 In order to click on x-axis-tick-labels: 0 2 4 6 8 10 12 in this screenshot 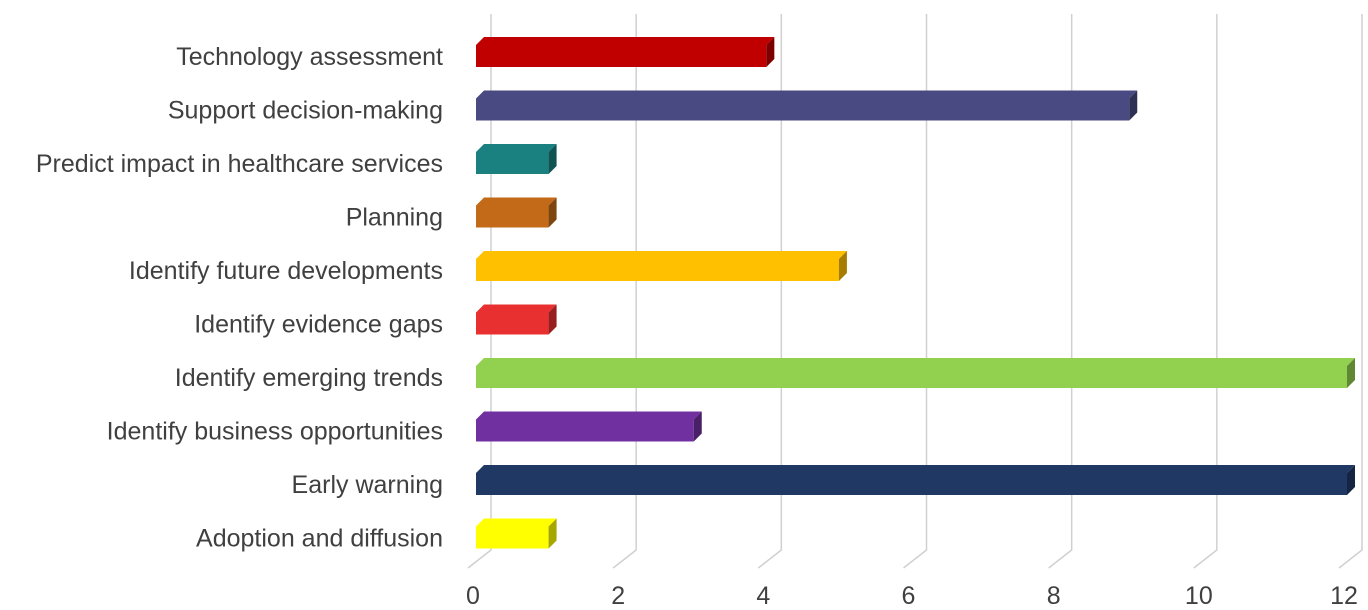, I will do `click(912, 596)`.